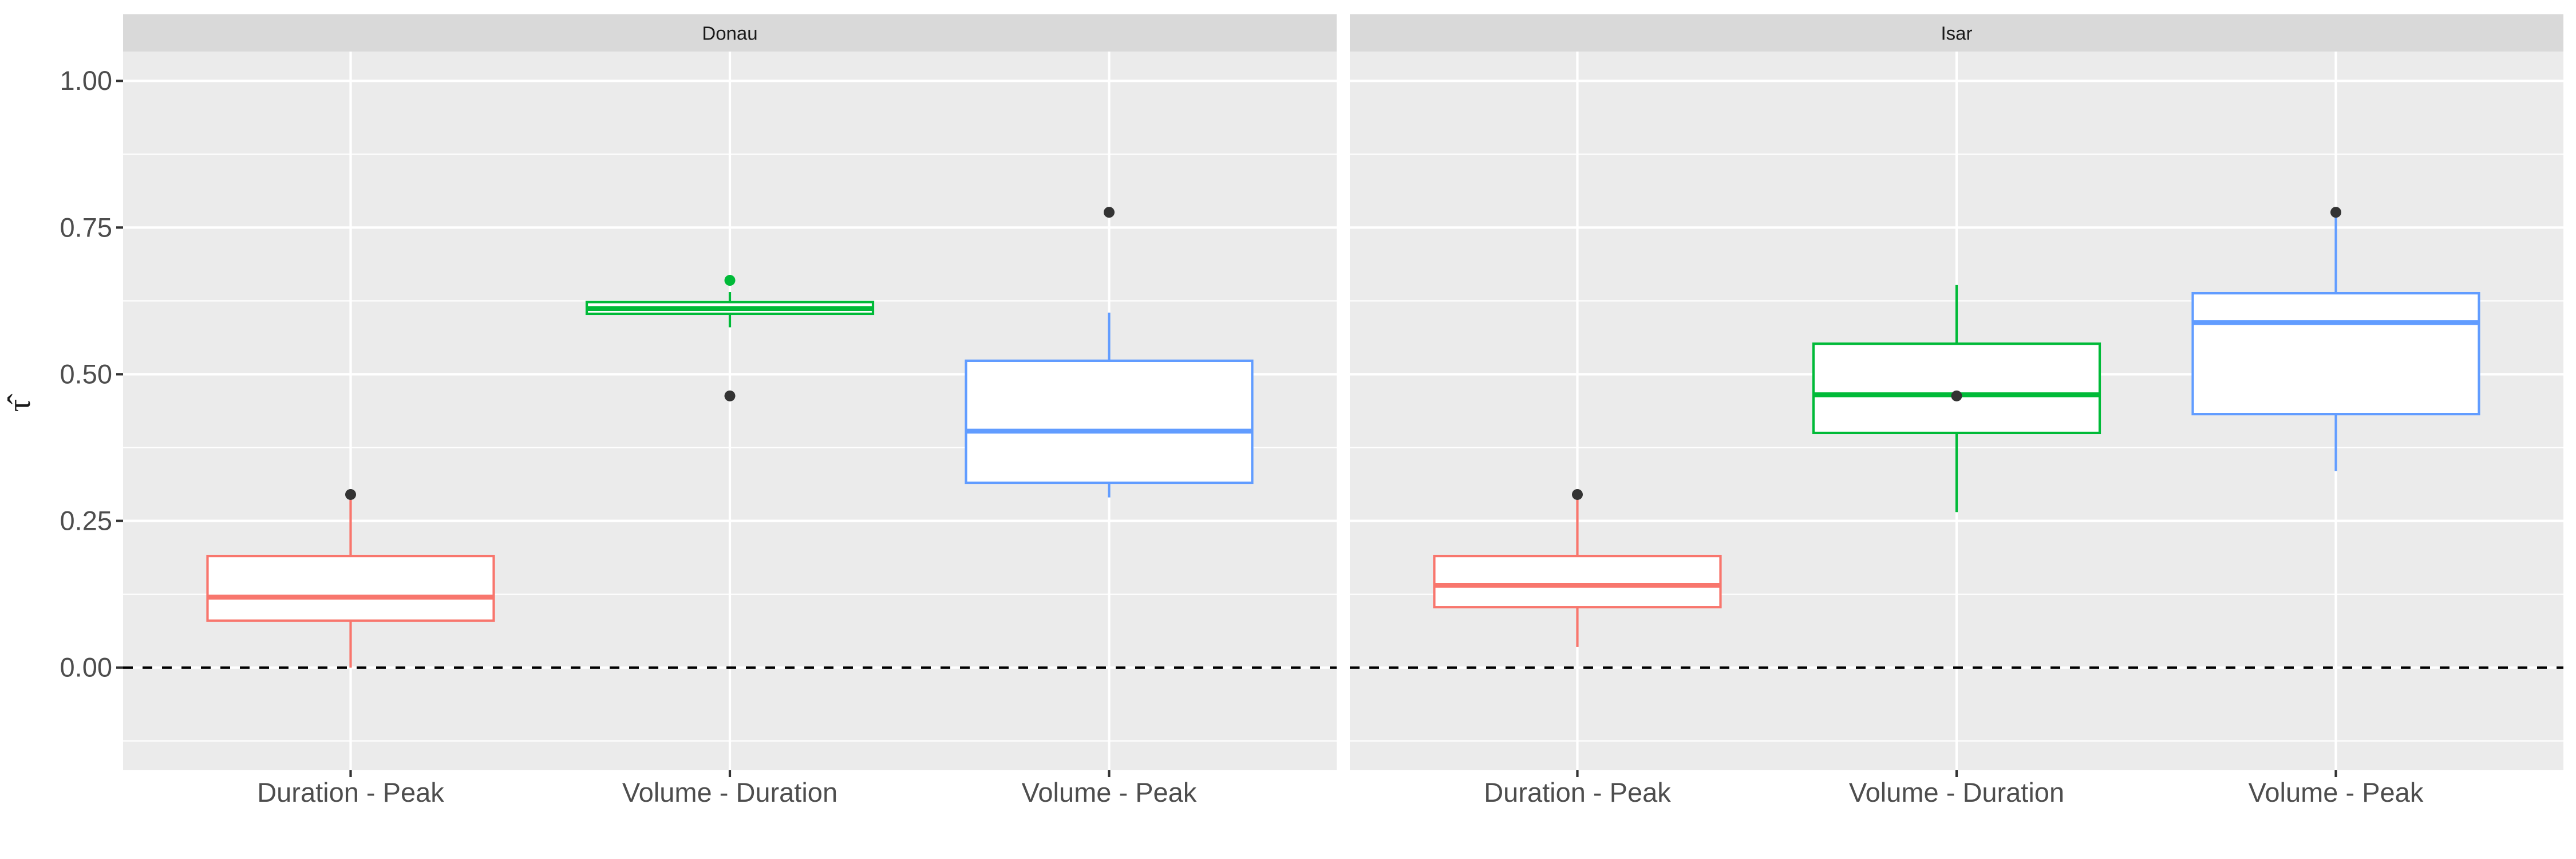  I want to click on y-tick-label: 0.25, so click(86, 521).